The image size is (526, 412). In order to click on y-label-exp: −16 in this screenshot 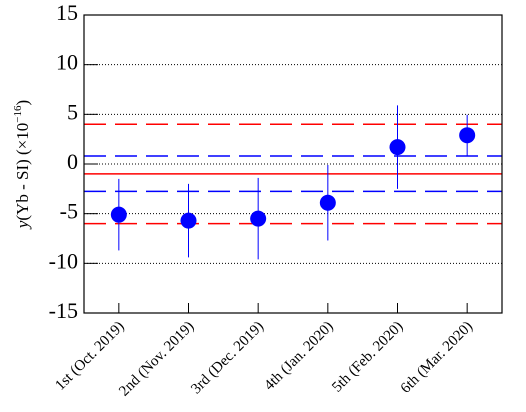, I will do `click(18, 114)`.